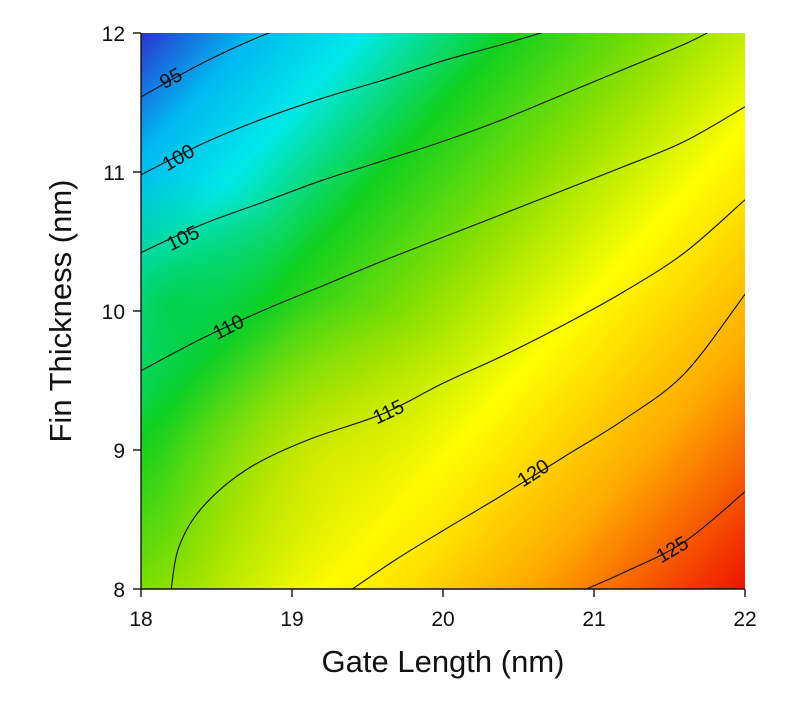 This screenshot has width=802, height=704. Describe the element at coordinates (119, 590) in the screenshot. I see `y-tick-label: 8` at that location.